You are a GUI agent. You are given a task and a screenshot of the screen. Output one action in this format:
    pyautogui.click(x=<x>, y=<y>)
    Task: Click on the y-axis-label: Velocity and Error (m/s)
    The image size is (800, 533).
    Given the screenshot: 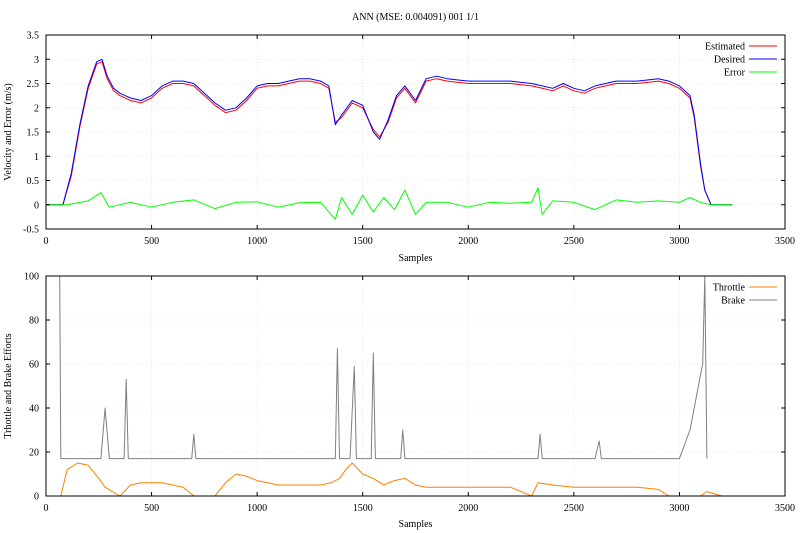 What is the action you would take?
    pyautogui.click(x=8, y=131)
    